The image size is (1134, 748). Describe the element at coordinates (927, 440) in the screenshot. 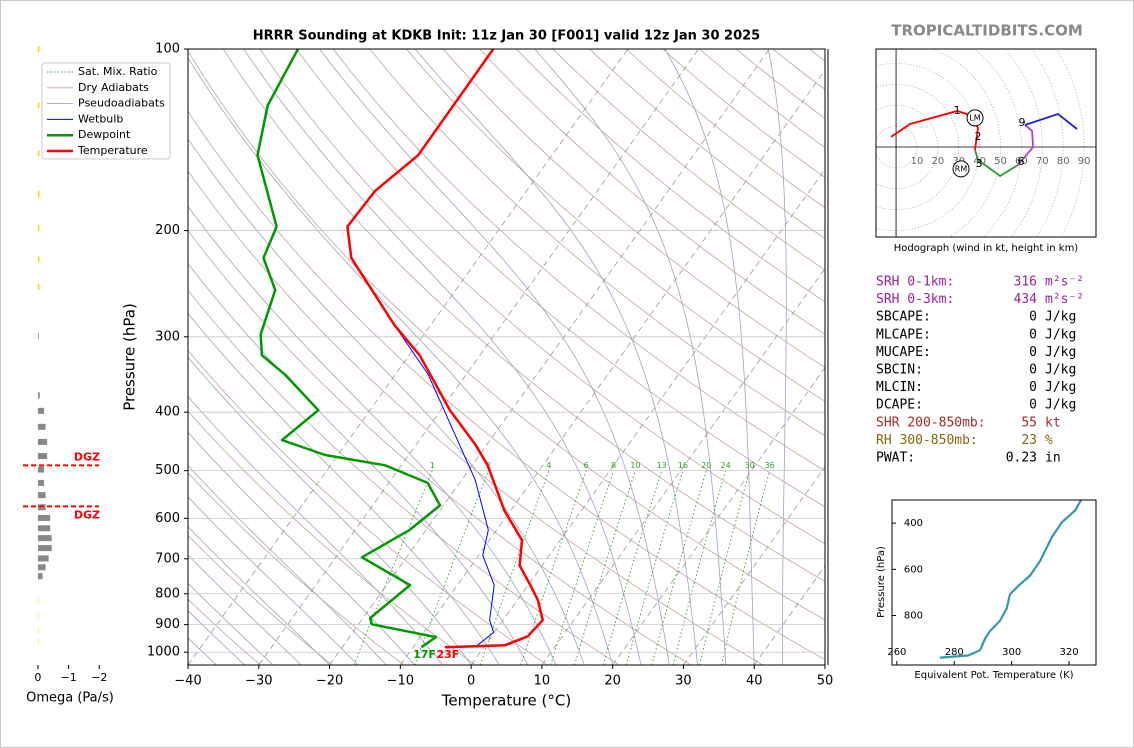

I see `stat-label: RH 300-850mb:` at that location.